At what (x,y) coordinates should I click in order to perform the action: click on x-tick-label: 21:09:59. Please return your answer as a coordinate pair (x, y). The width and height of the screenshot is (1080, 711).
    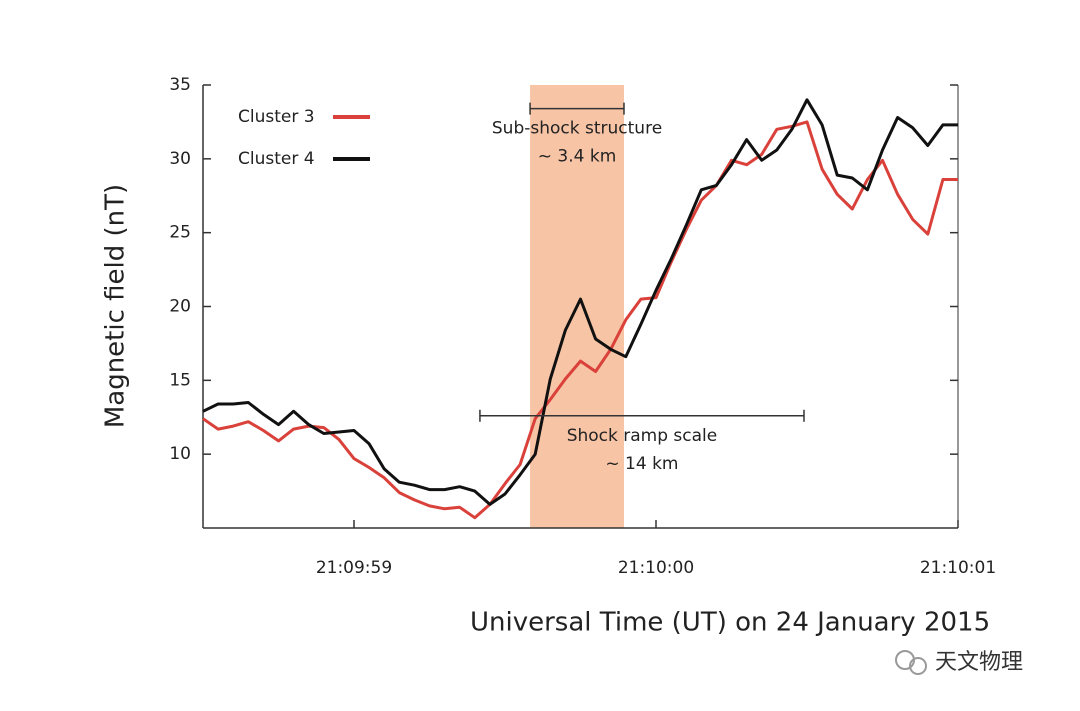
    Looking at the image, I should click on (354, 568).